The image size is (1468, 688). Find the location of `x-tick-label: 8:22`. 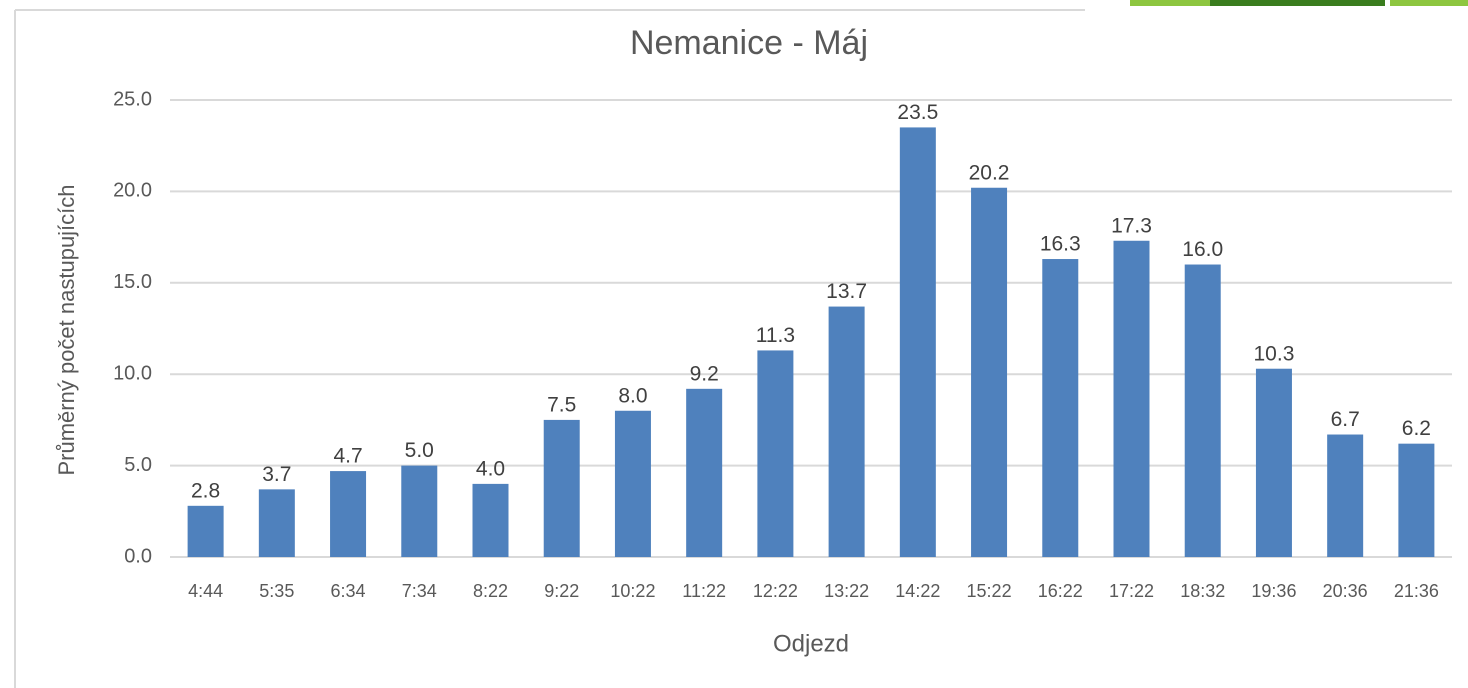

x-tick-label: 8:22 is located at coordinates (490, 591).